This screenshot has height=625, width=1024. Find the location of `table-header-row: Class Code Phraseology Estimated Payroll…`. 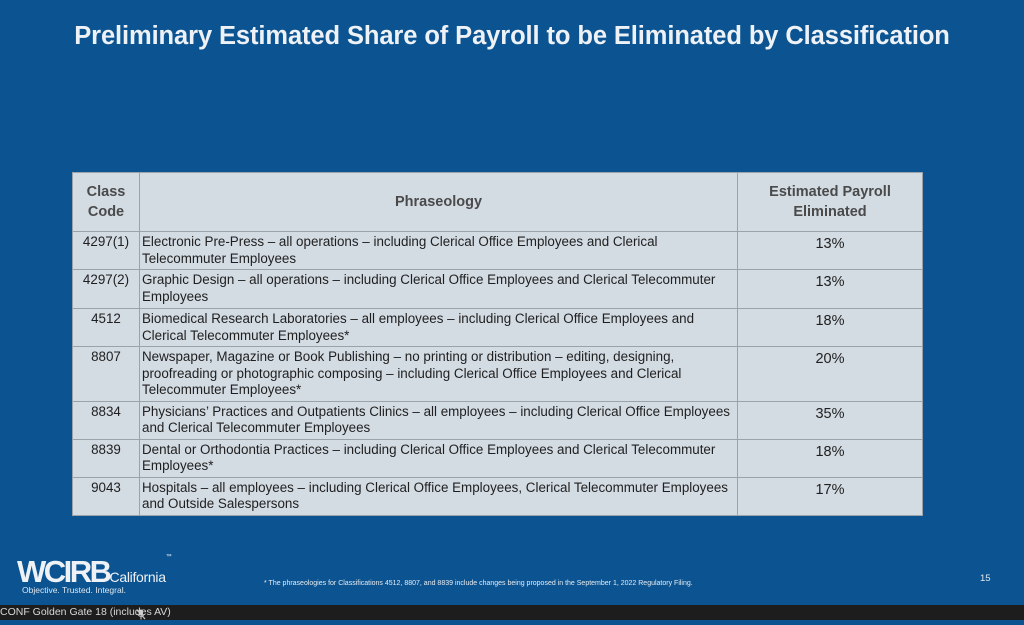

table-header-row: Class Code Phraseology Estimated Payroll… is located at coordinates (497, 202).